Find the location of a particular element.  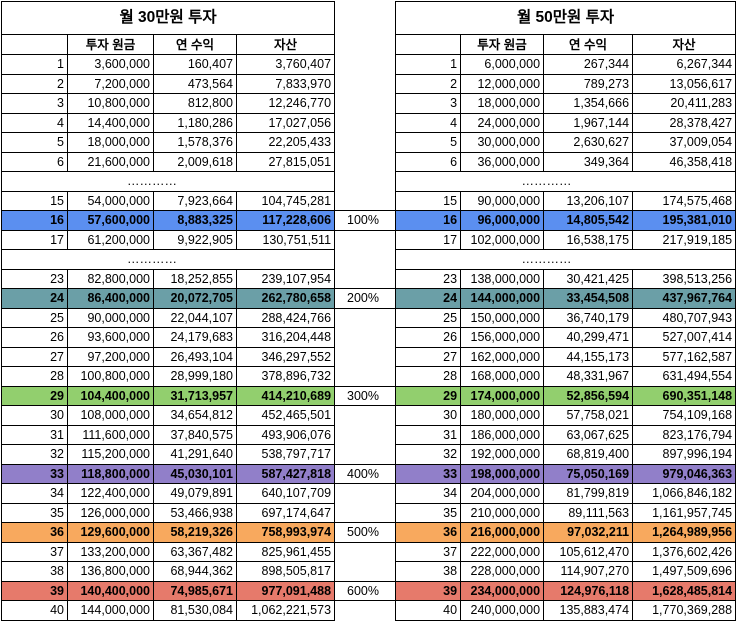

number-cell: 49,079,891 is located at coordinates (195, 493).